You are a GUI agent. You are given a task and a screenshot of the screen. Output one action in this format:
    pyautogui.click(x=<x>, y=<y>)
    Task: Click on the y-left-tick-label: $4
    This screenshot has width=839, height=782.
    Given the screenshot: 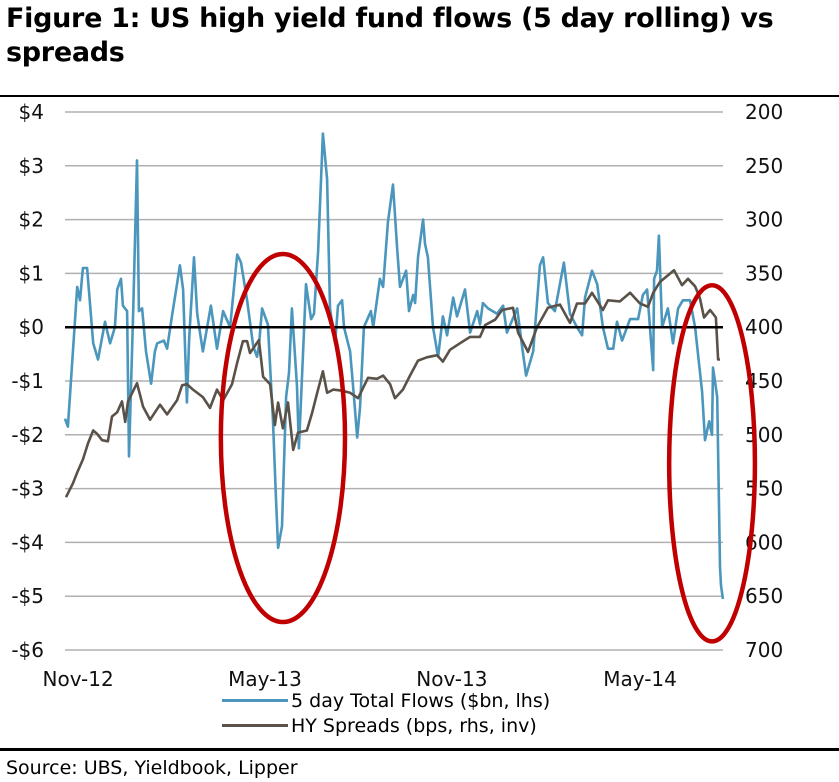 What is the action you would take?
    pyautogui.click(x=31, y=112)
    